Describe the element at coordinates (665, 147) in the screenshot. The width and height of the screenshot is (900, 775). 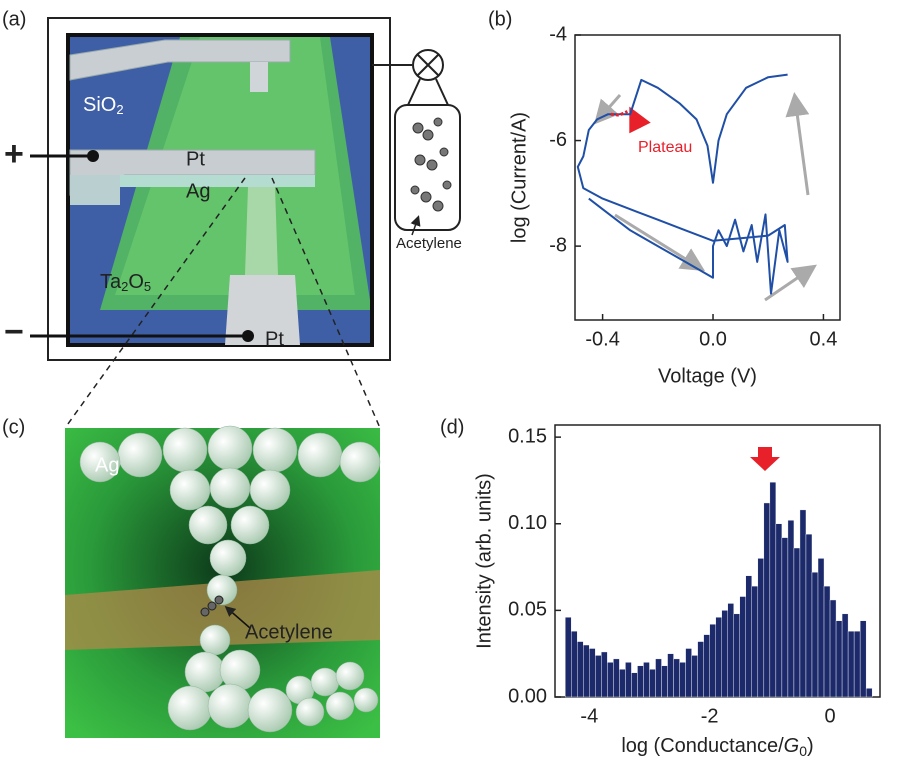
I see `annotation: Plateau` at that location.